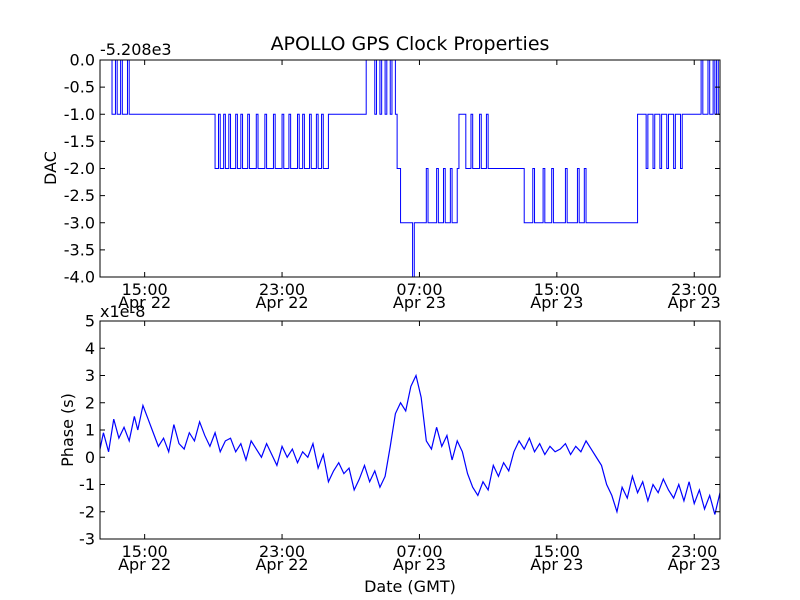 This screenshot has height=600, width=800. Describe the element at coordinates (79, 195) in the screenshot. I see `dac-ytick-label: -2.5` at that location.